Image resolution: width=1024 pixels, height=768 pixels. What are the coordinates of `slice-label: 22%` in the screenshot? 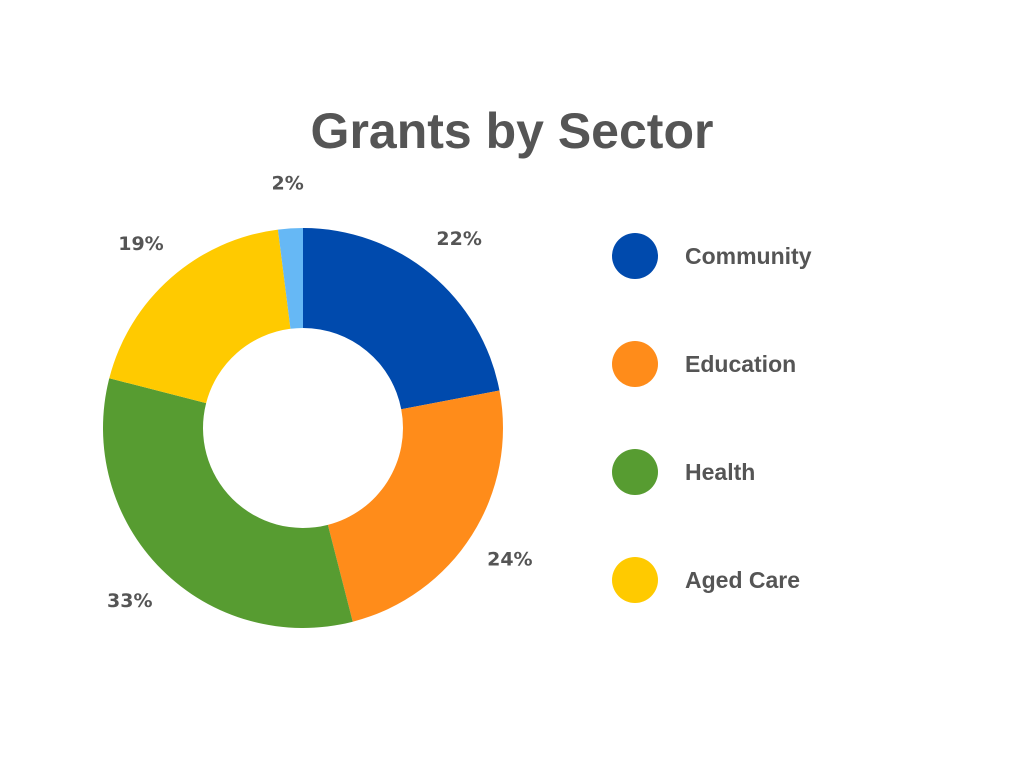 It's located at (458, 239).